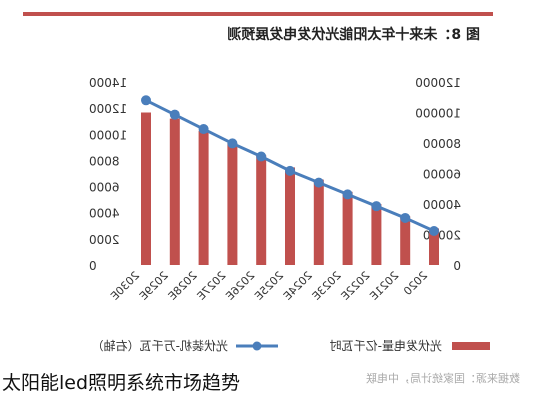 This screenshot has height=404, width=538. What do you see at coordinates (212, 286) in the screenshot?
I see `x-tick-label: 2027E` at bounding box center [212, 286].